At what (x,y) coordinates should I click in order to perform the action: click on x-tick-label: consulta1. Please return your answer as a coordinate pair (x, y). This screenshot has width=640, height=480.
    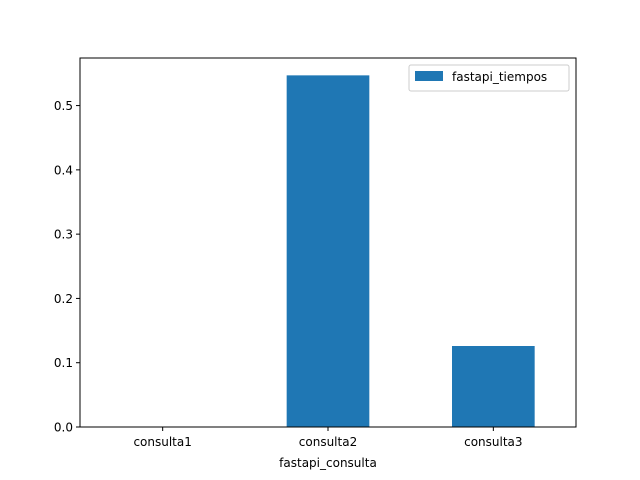
    Looking at the image, I should click on (162, 442).